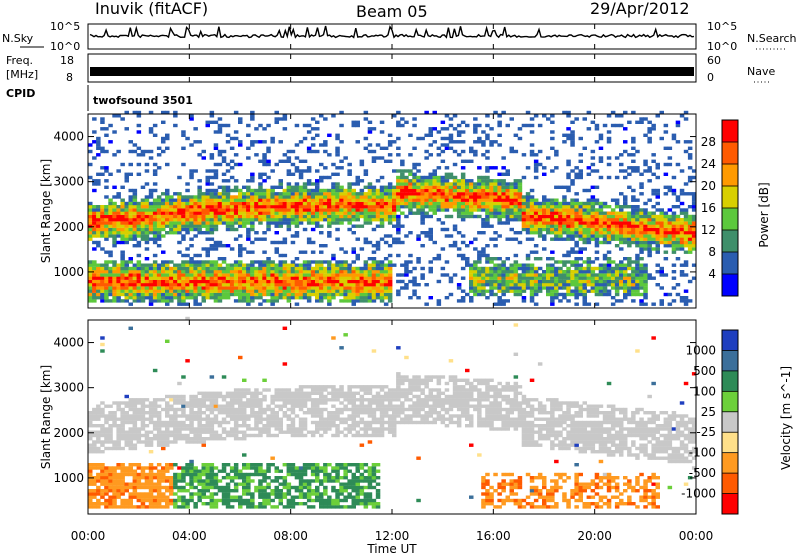 This screenshot has height=554, width=800. I want to click on nsearch-label: N.Search, so click(772, 38).